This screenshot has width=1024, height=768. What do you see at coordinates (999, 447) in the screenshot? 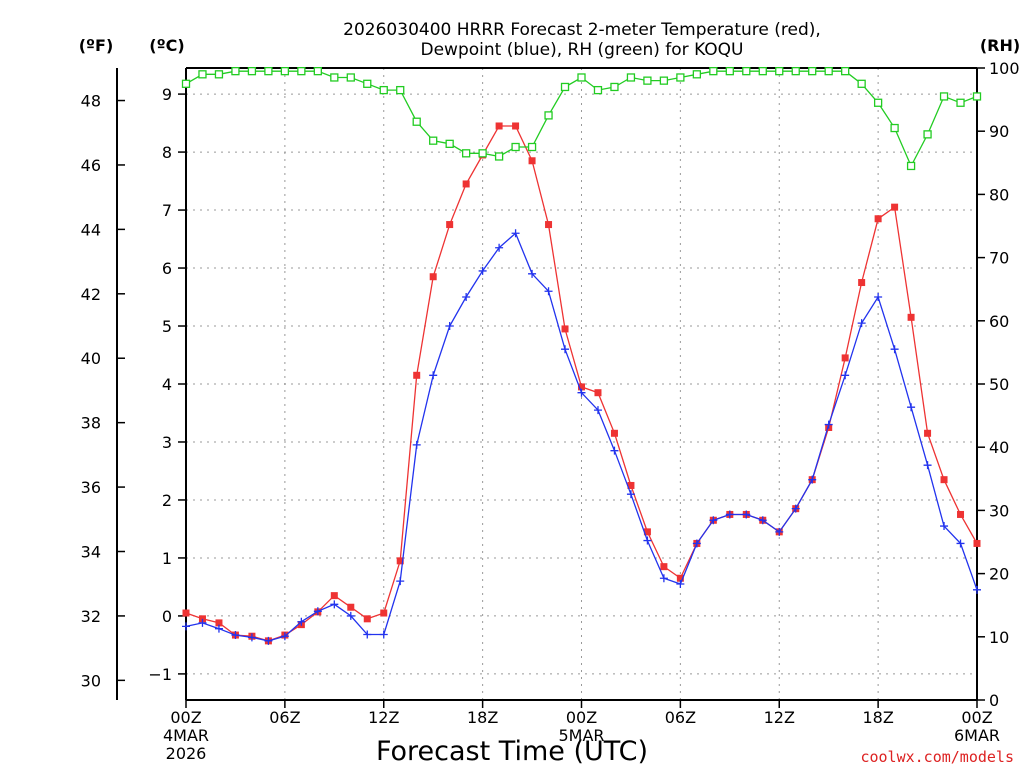
I see `rh-tick-label: 40` at bounding box center [999, 447].